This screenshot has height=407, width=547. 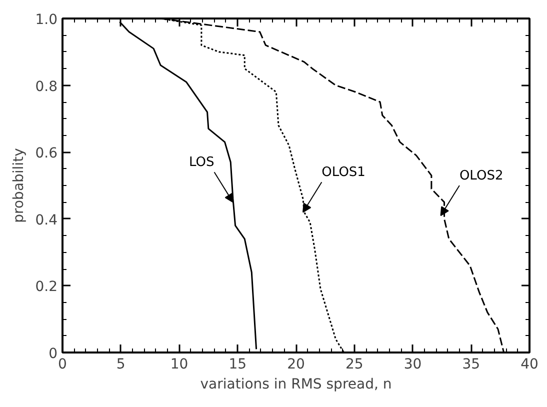 What do you see at coordinates (46, 154) in the screenshot?
I see `y-tick-label: 0.6` at bounding box center [46, 154].